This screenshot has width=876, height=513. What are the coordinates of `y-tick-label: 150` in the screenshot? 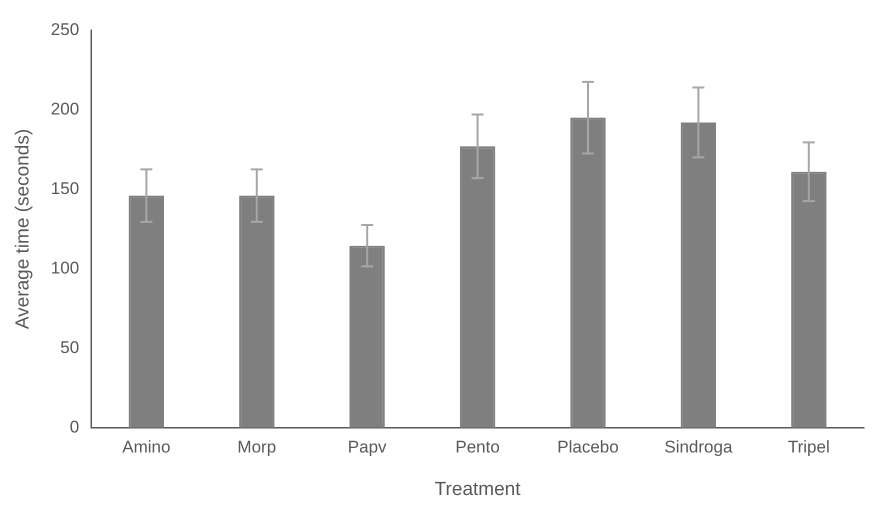 It's located at (65, 188).